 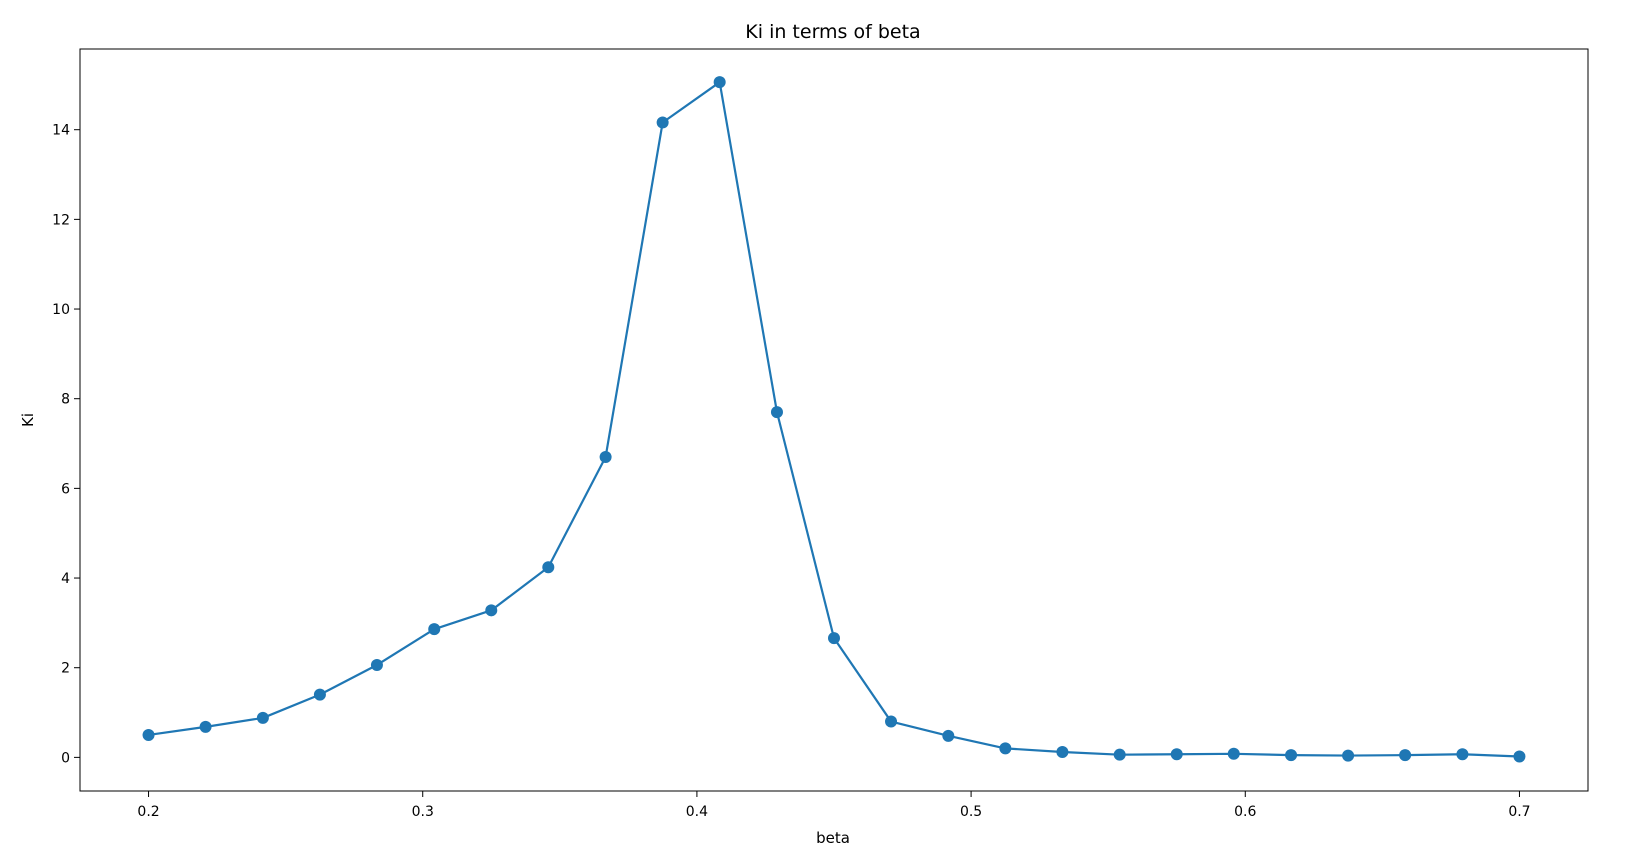 What do you see at coordinates (971, 812) in the screenshot?
I see `x-tick-label: 0.5` at bounding box center [971, 812].